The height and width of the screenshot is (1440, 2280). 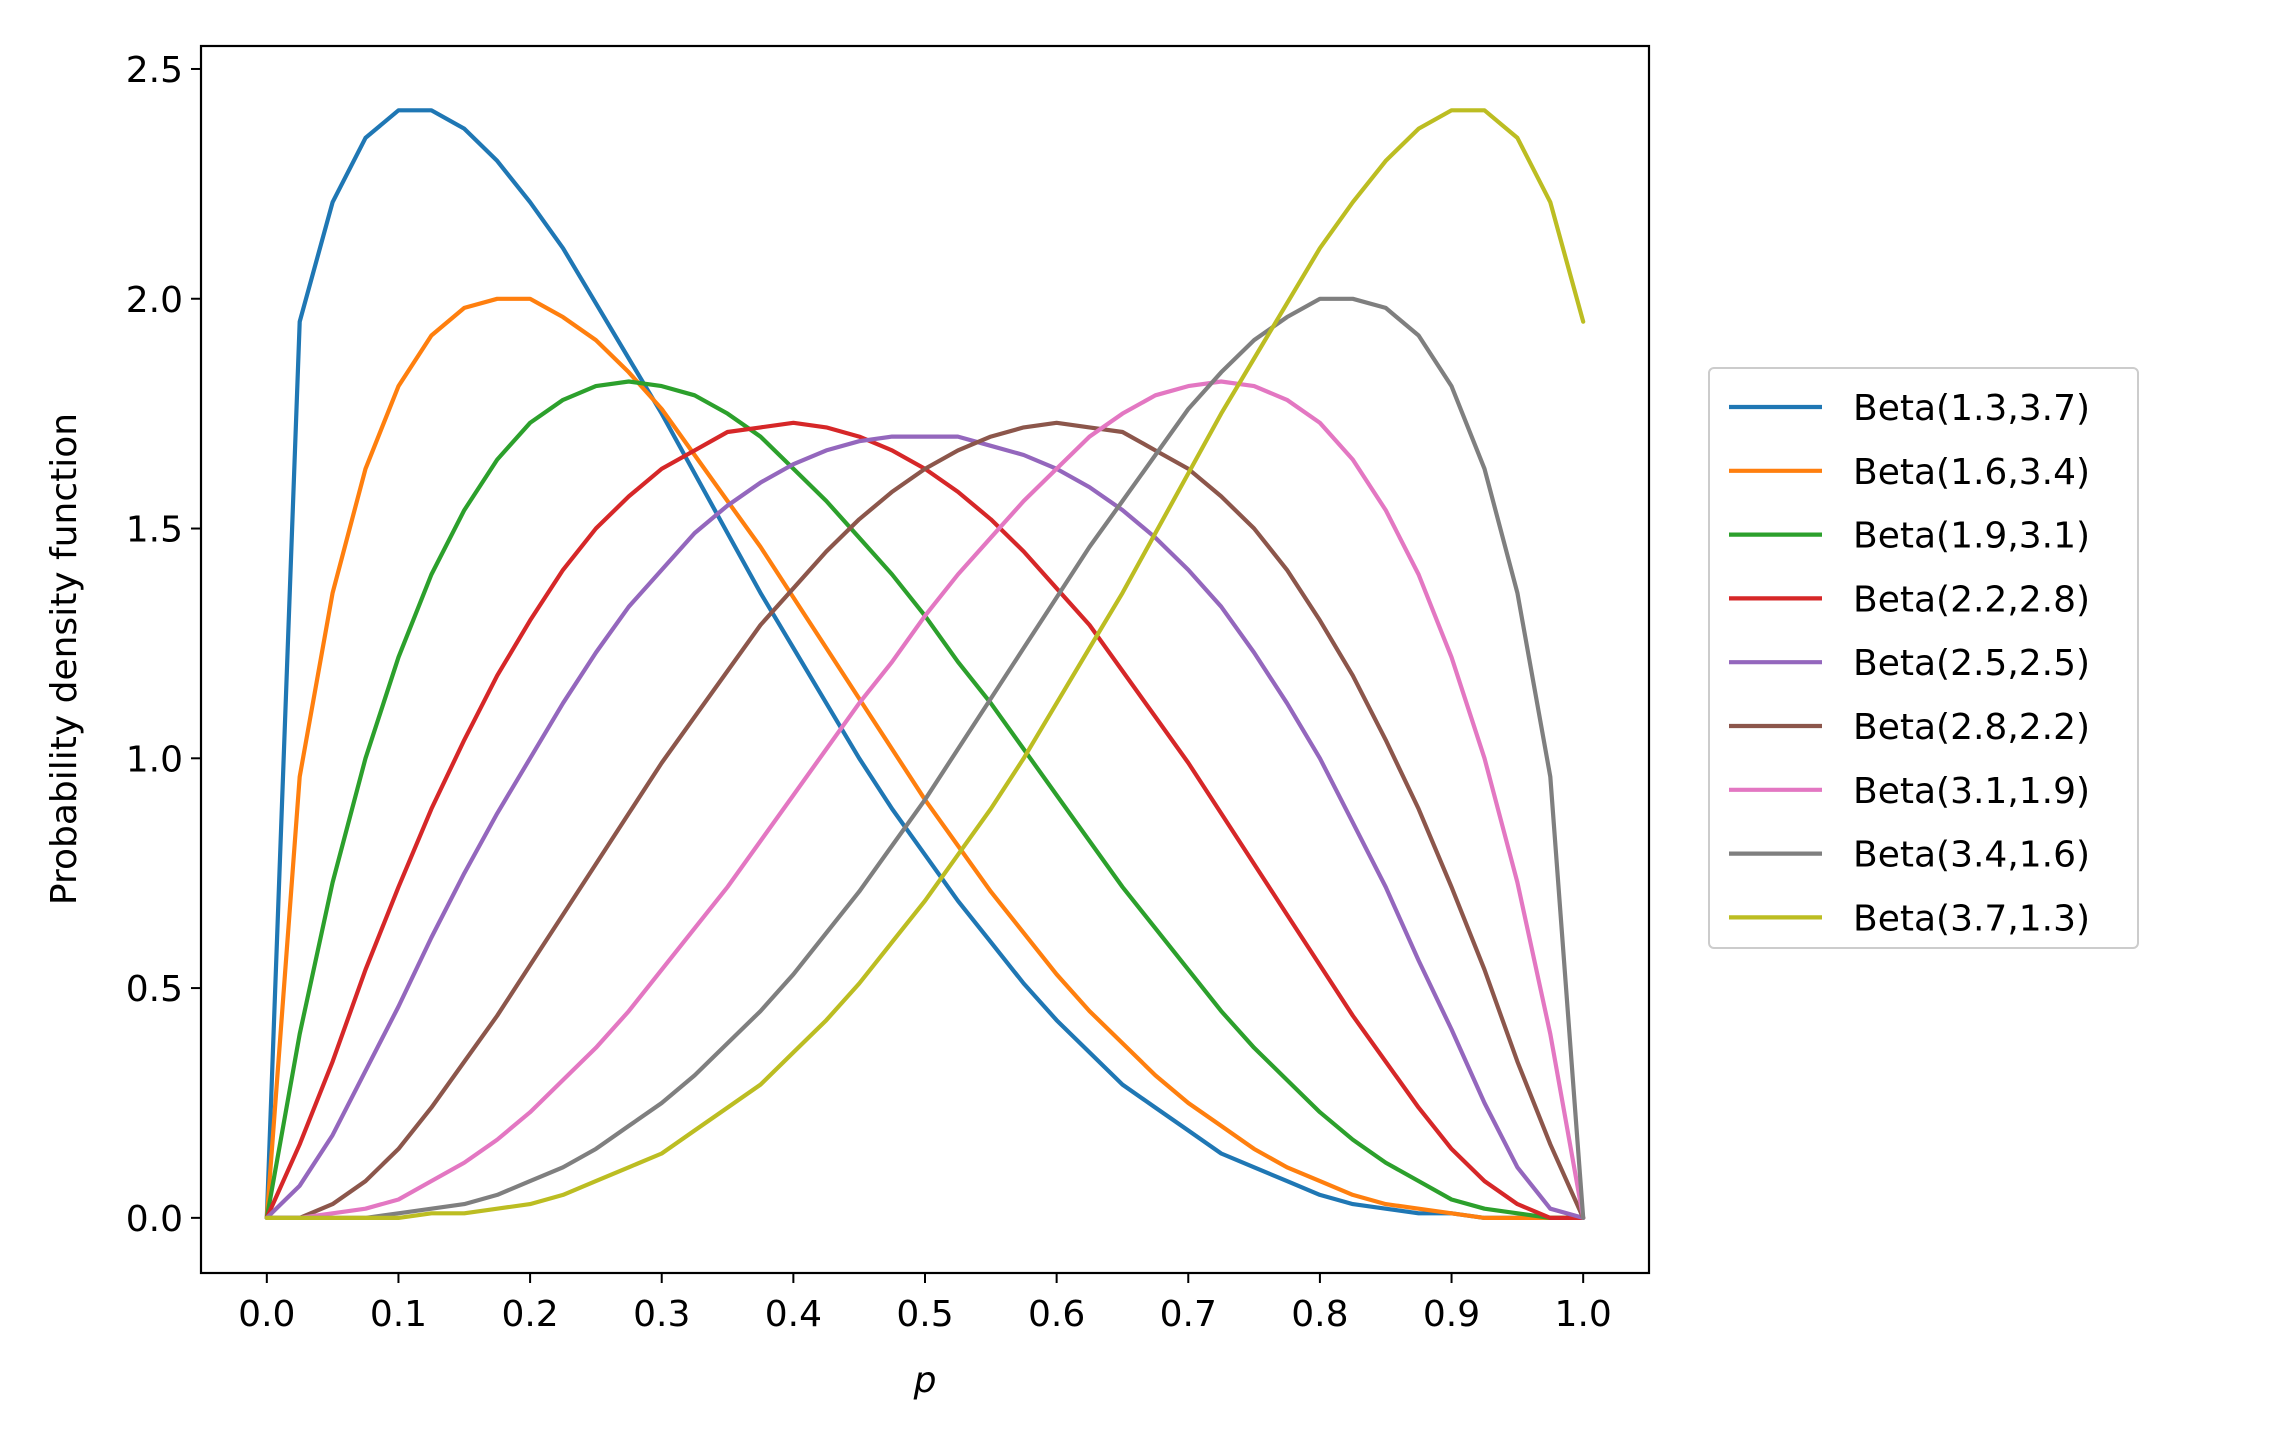 I want to click on x-tick-label: 0.7, so click(x=1188, y=1314).